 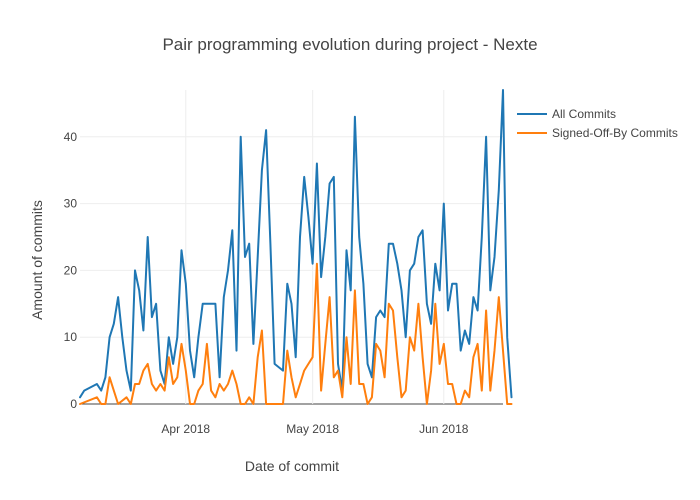 I want to click on legend-item-signed-off: Signed-Off-By Commits, so click(x=597, y=133).